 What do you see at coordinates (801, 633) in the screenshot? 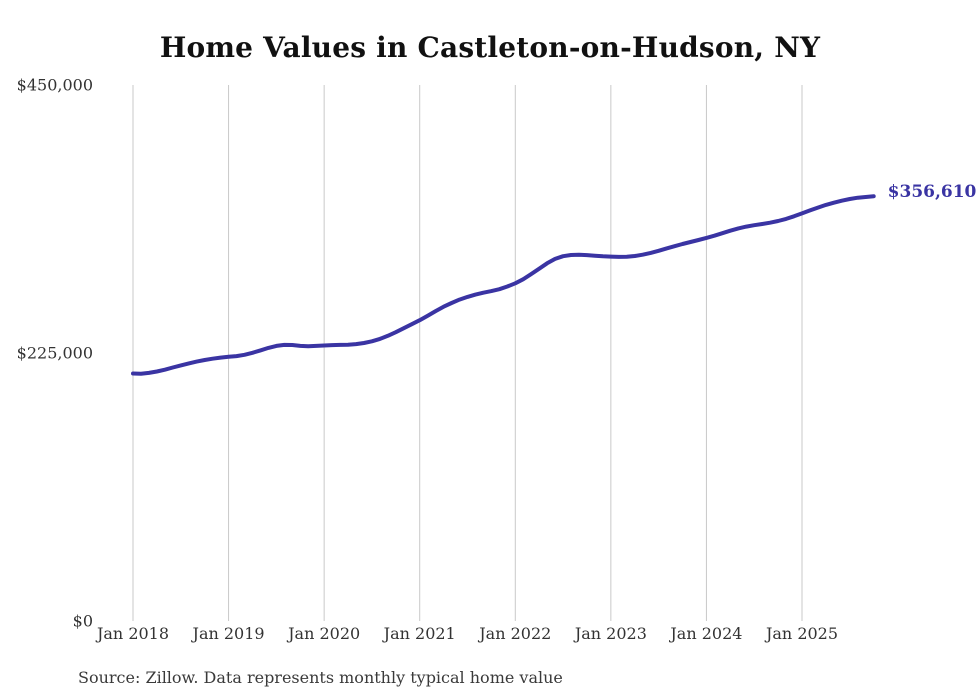
I see `x-tick-label: Jan 2025` at bounding box center [801, 633].